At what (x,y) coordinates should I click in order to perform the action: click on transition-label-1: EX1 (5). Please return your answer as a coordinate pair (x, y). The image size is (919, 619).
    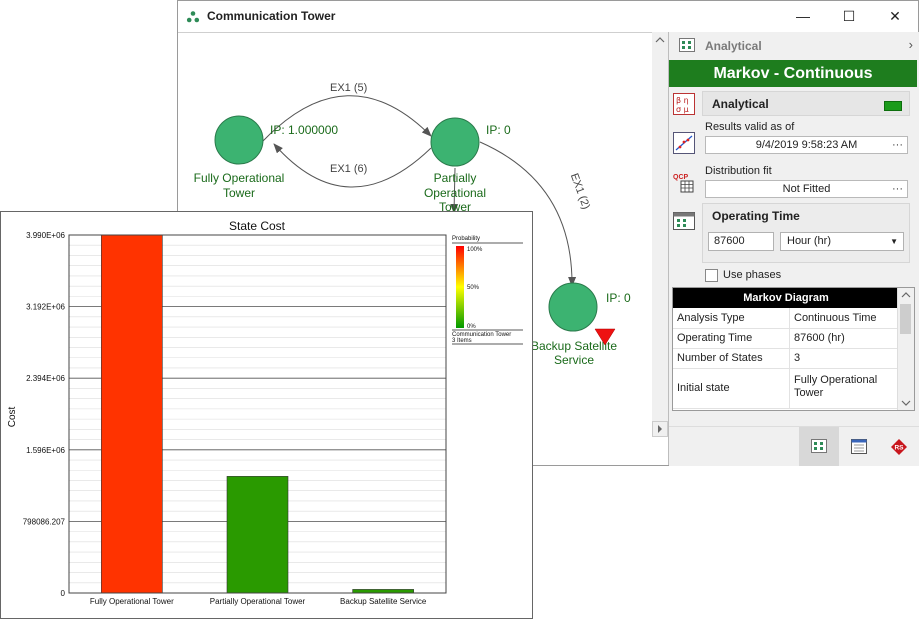
    Looking at the image, I should click on (348, 88).